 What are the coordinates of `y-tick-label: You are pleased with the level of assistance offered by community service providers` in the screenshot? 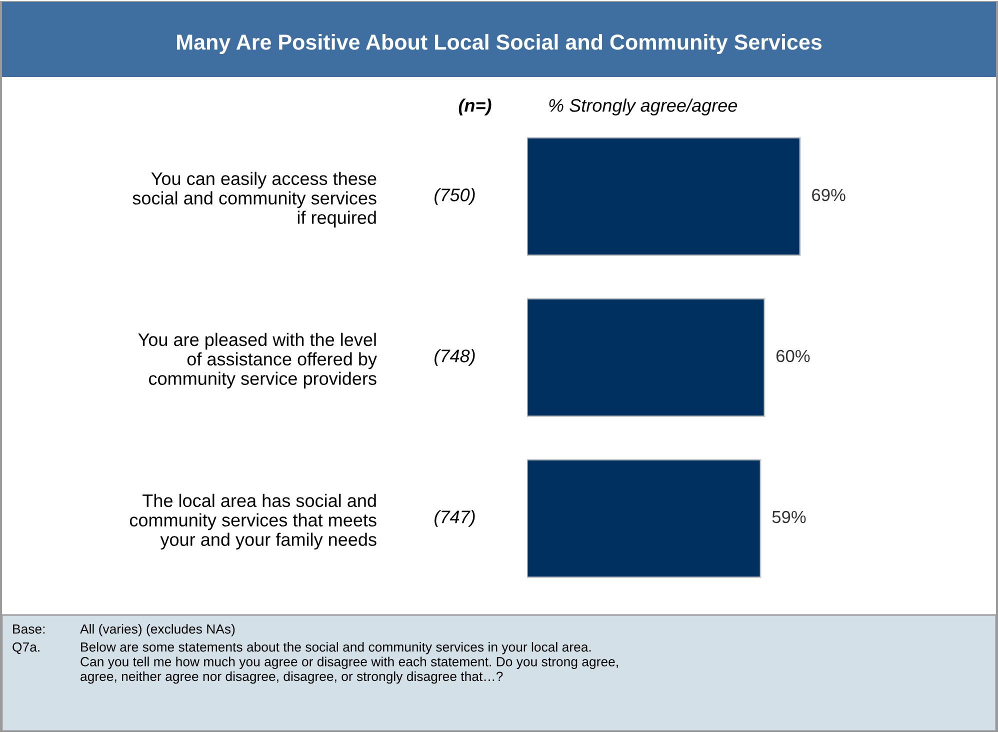 It's located at (257, 360).